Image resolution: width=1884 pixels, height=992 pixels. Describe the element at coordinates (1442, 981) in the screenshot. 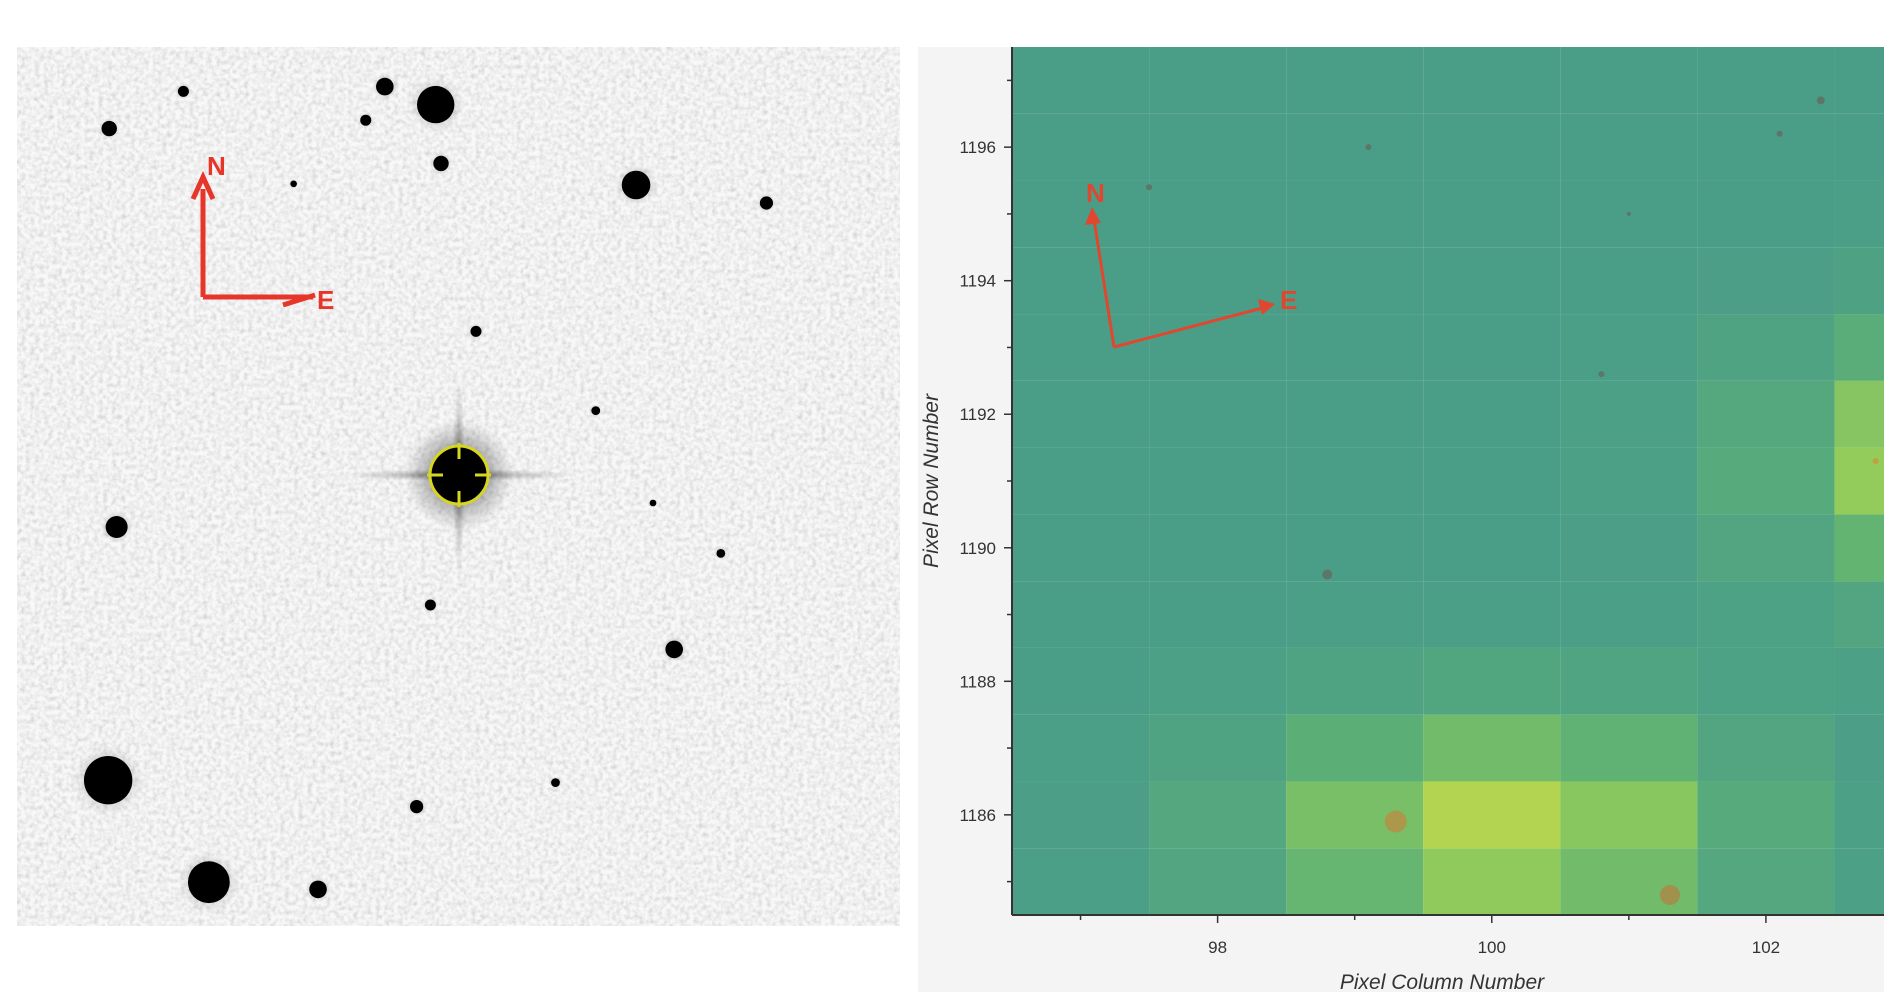

I see `x-axis-label: Pixel Column Number` at that location.